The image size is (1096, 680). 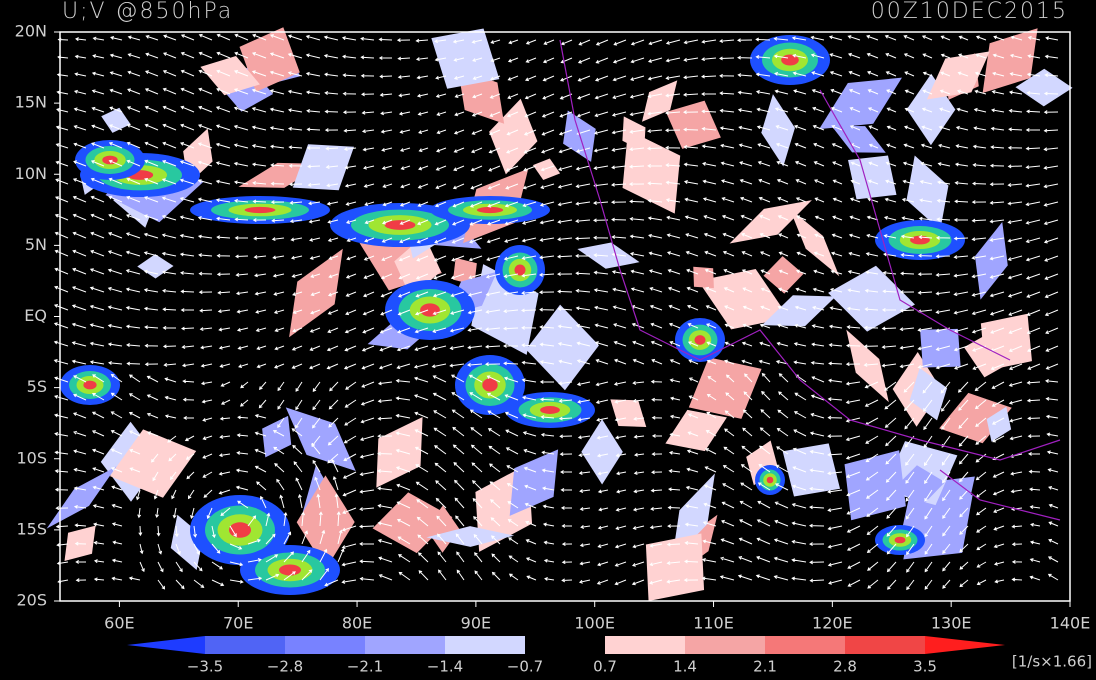 I want to click on lat-label: 20S, so click(x=31, y=600).